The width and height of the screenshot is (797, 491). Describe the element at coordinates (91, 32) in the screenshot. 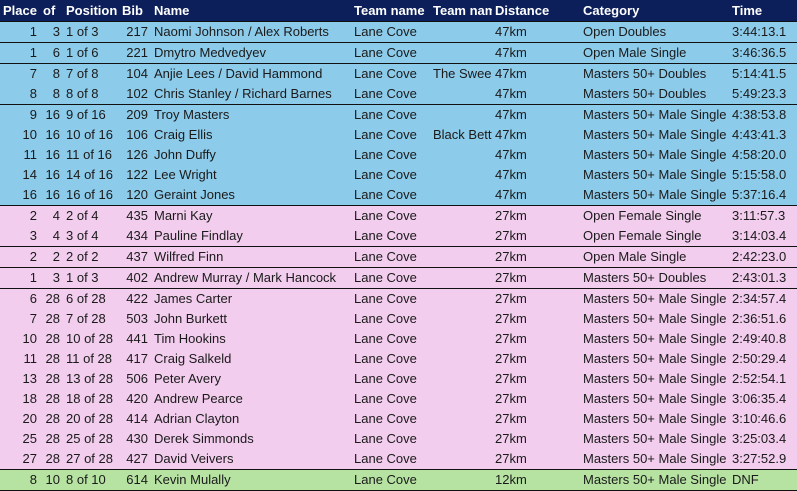

I see `cell-position: 1 of 3` at that location.